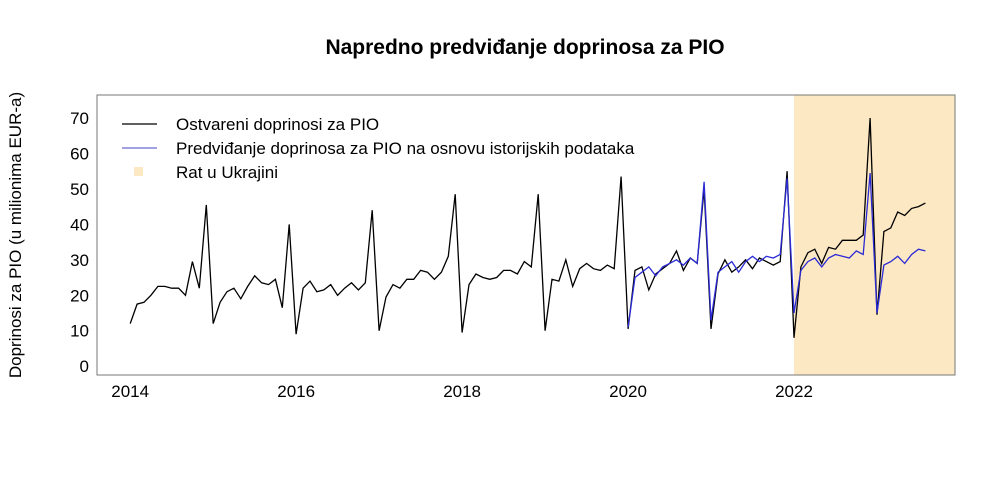  I want to click on y-tick-label: 0, so click(84, 366).